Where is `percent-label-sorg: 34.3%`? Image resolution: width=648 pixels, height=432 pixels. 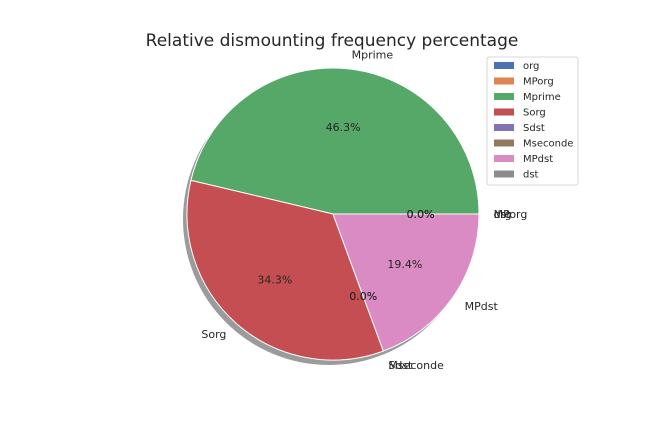 percent-label-sorg: 34.3% is located at coordinates (274, 280).